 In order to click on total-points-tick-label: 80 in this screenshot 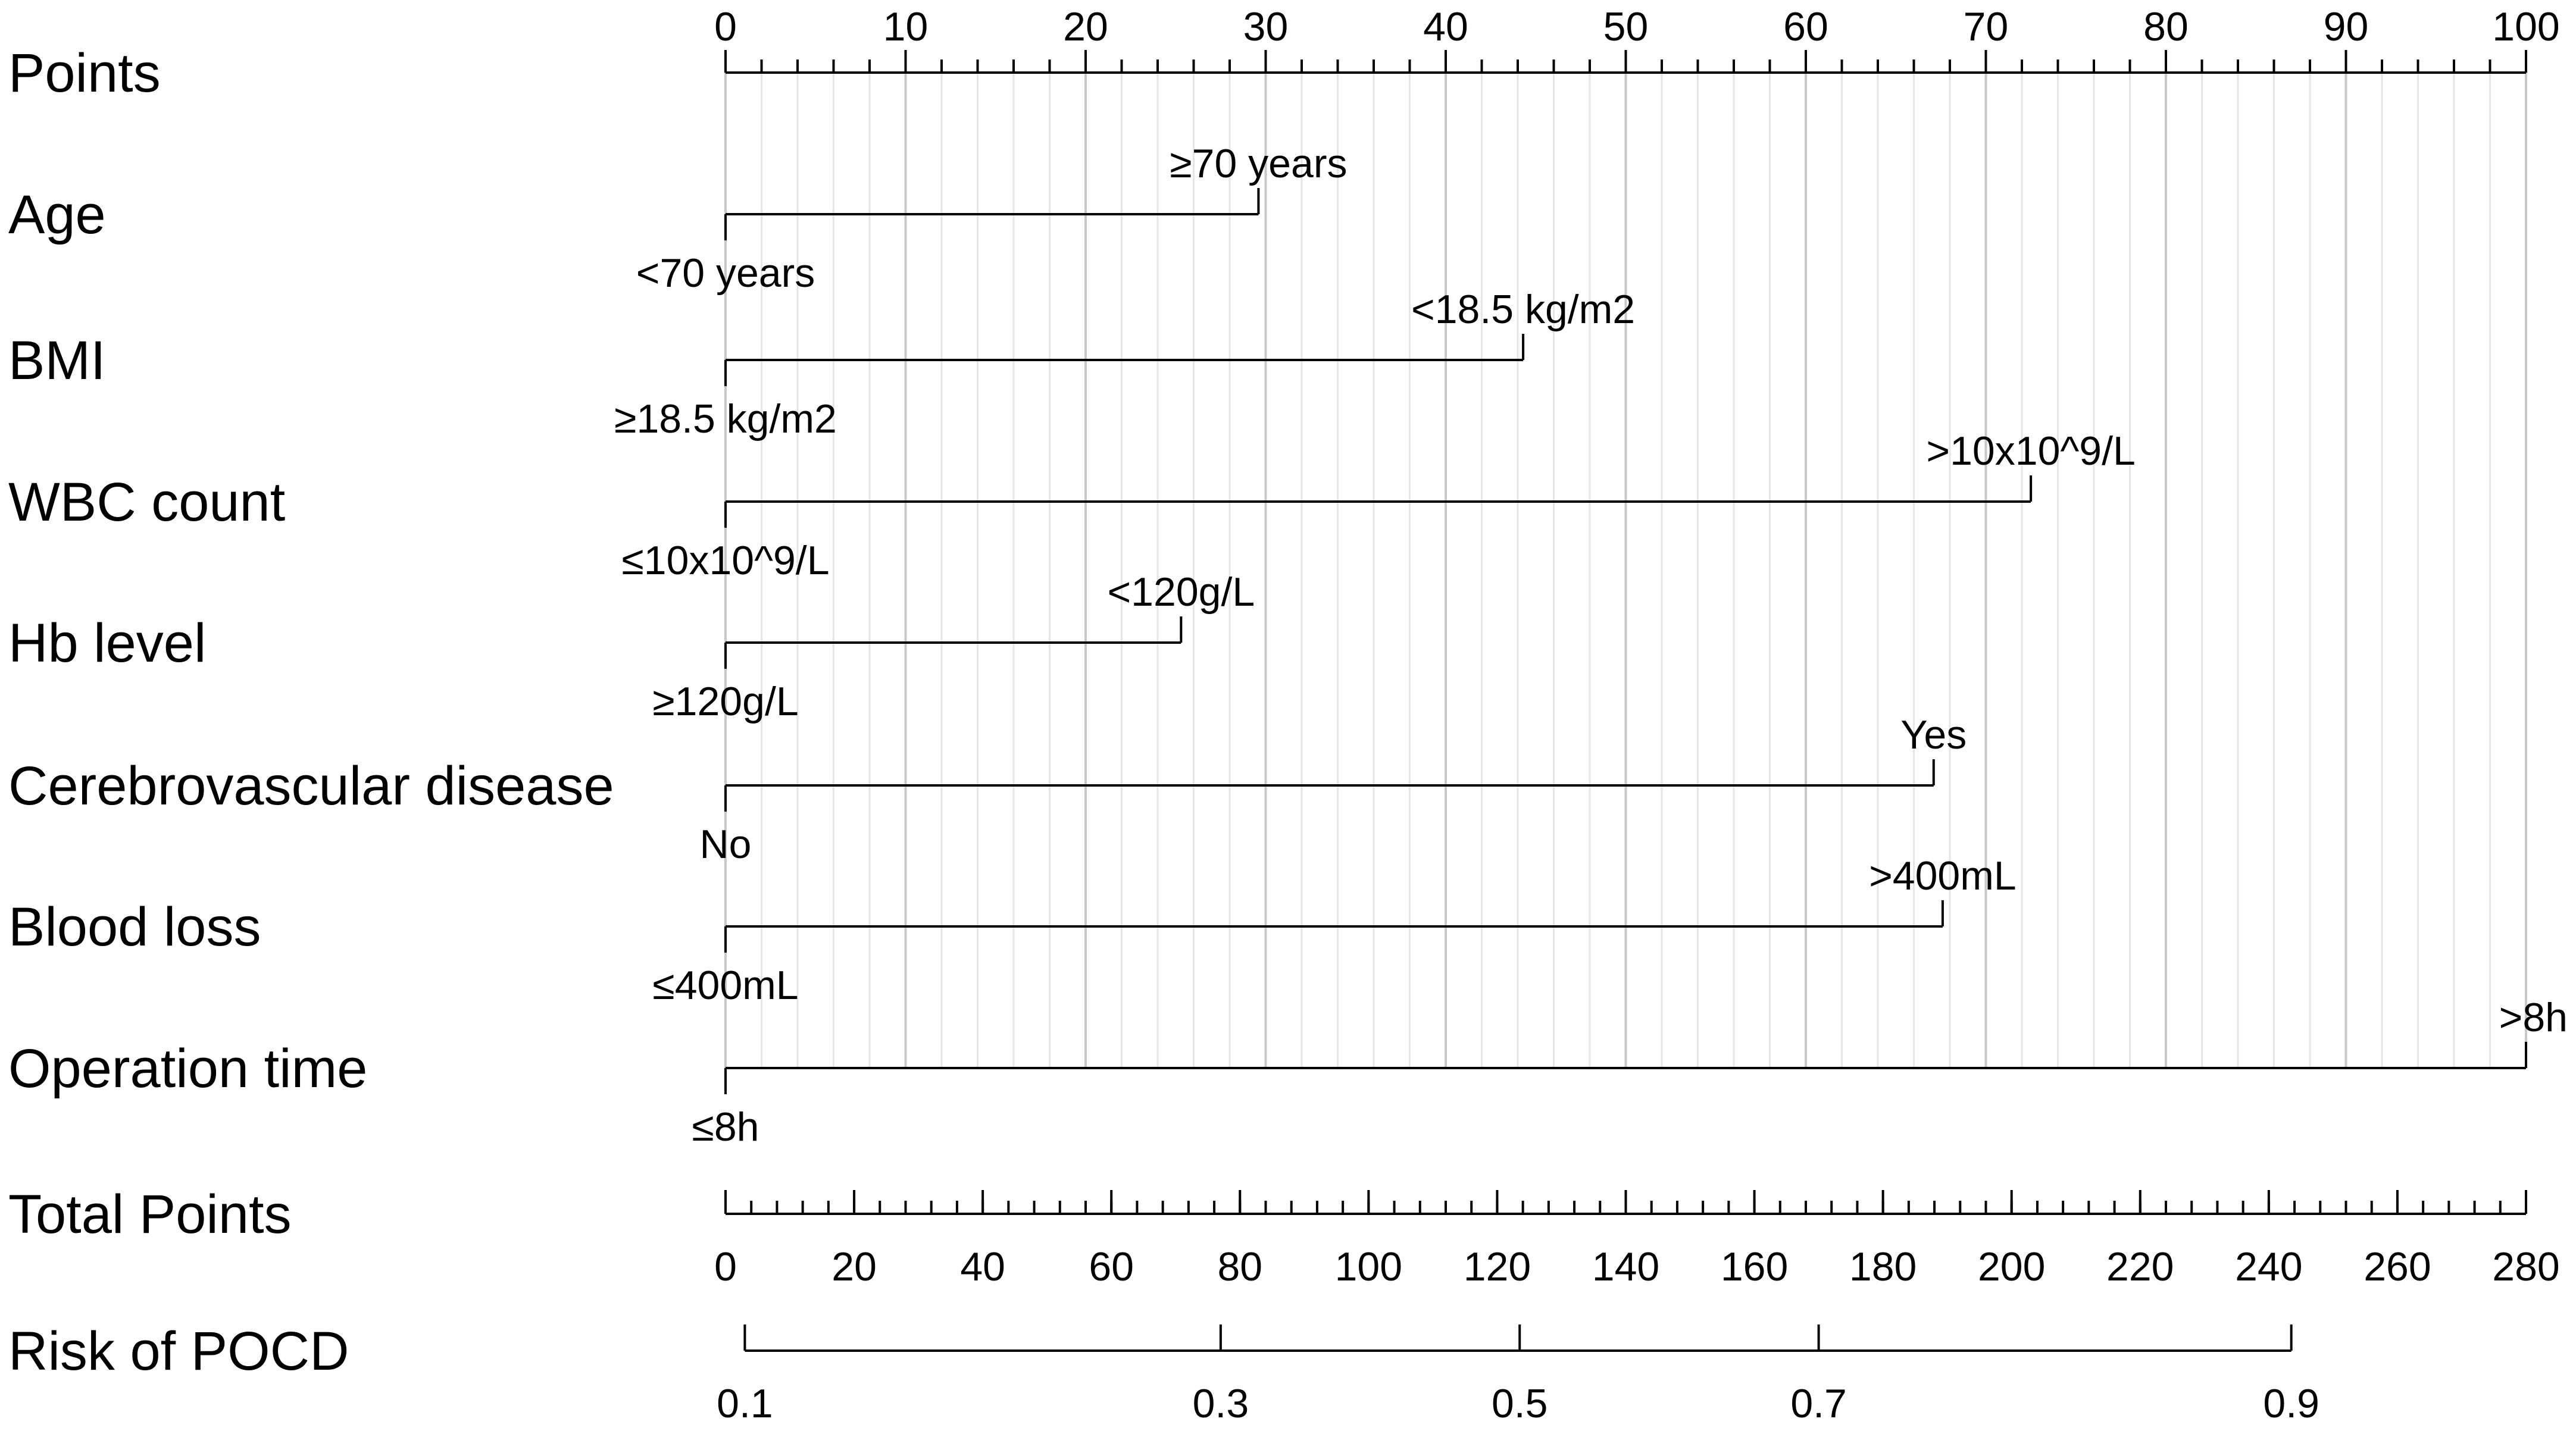, I will do `click(1239, 1266)`.